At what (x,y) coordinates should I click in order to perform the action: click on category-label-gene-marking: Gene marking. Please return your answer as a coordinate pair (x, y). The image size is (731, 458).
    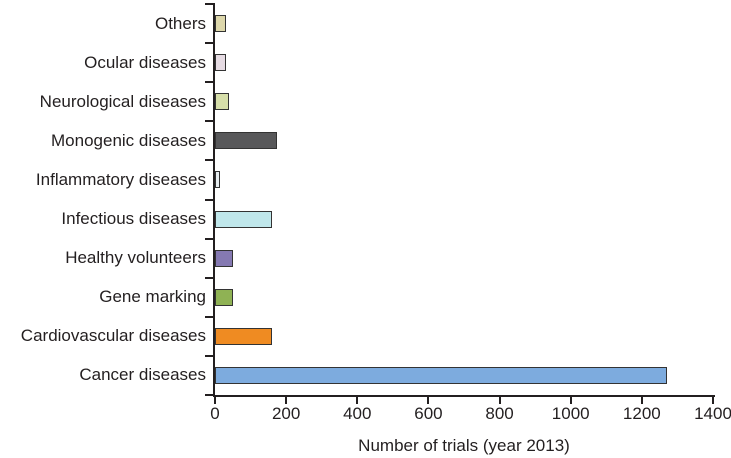
    Looking at the image, I should click on (152, 297).